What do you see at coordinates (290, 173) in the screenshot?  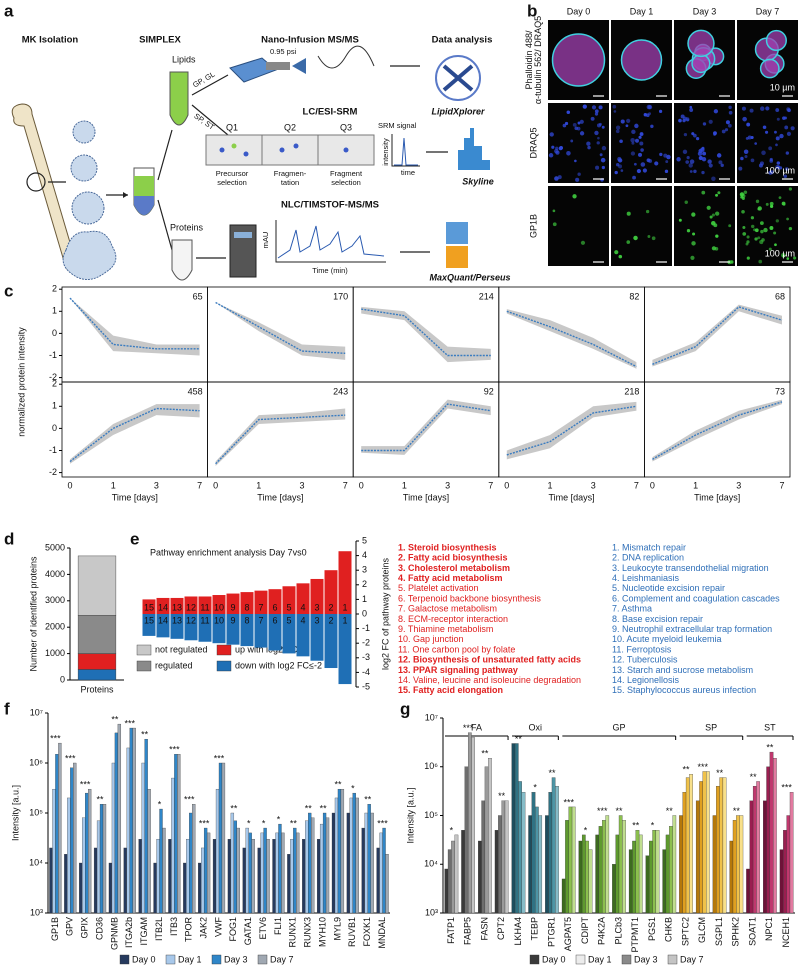 I see `step-label: Fragmen-` at bounding box center [290, 173].